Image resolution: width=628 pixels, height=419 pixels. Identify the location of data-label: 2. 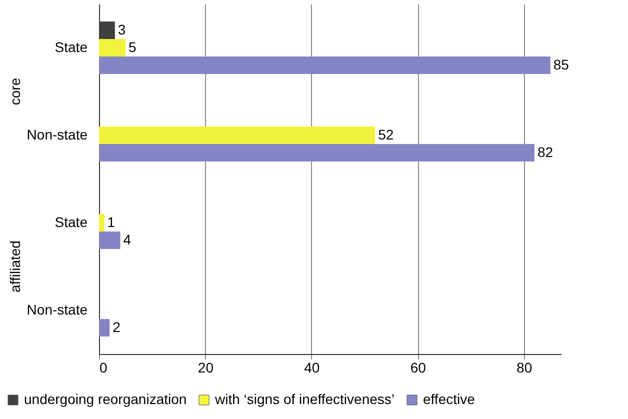
(116, 326).